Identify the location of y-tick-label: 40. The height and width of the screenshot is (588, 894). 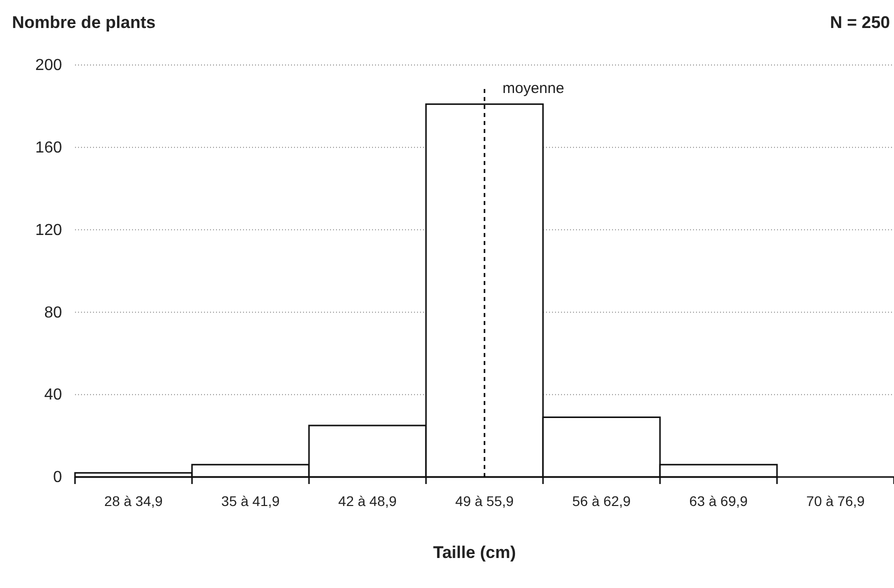
(53, 395).